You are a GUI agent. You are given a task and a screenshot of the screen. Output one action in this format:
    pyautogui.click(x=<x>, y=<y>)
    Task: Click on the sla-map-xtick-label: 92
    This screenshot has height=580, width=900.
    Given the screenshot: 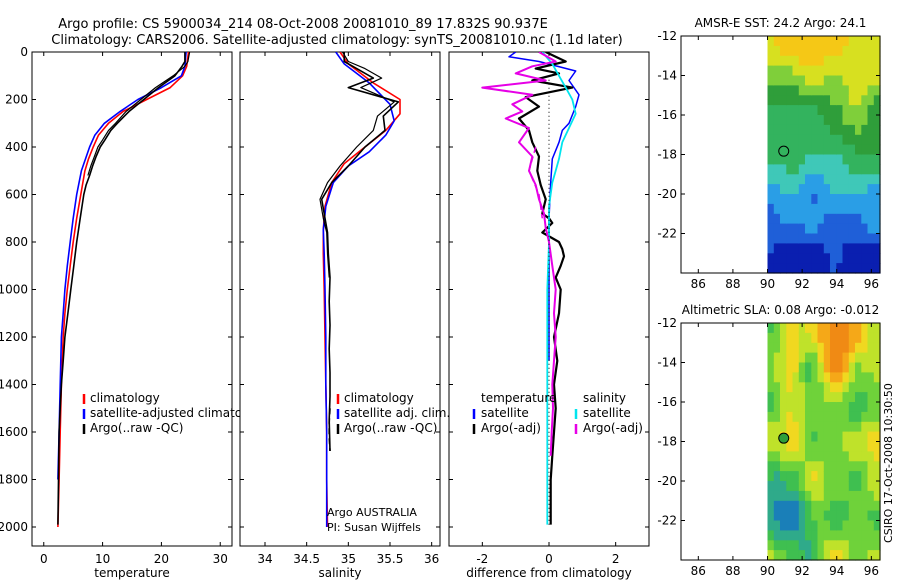 What is the action you would take?
    pyautogui.click(x=801, y=571)
    